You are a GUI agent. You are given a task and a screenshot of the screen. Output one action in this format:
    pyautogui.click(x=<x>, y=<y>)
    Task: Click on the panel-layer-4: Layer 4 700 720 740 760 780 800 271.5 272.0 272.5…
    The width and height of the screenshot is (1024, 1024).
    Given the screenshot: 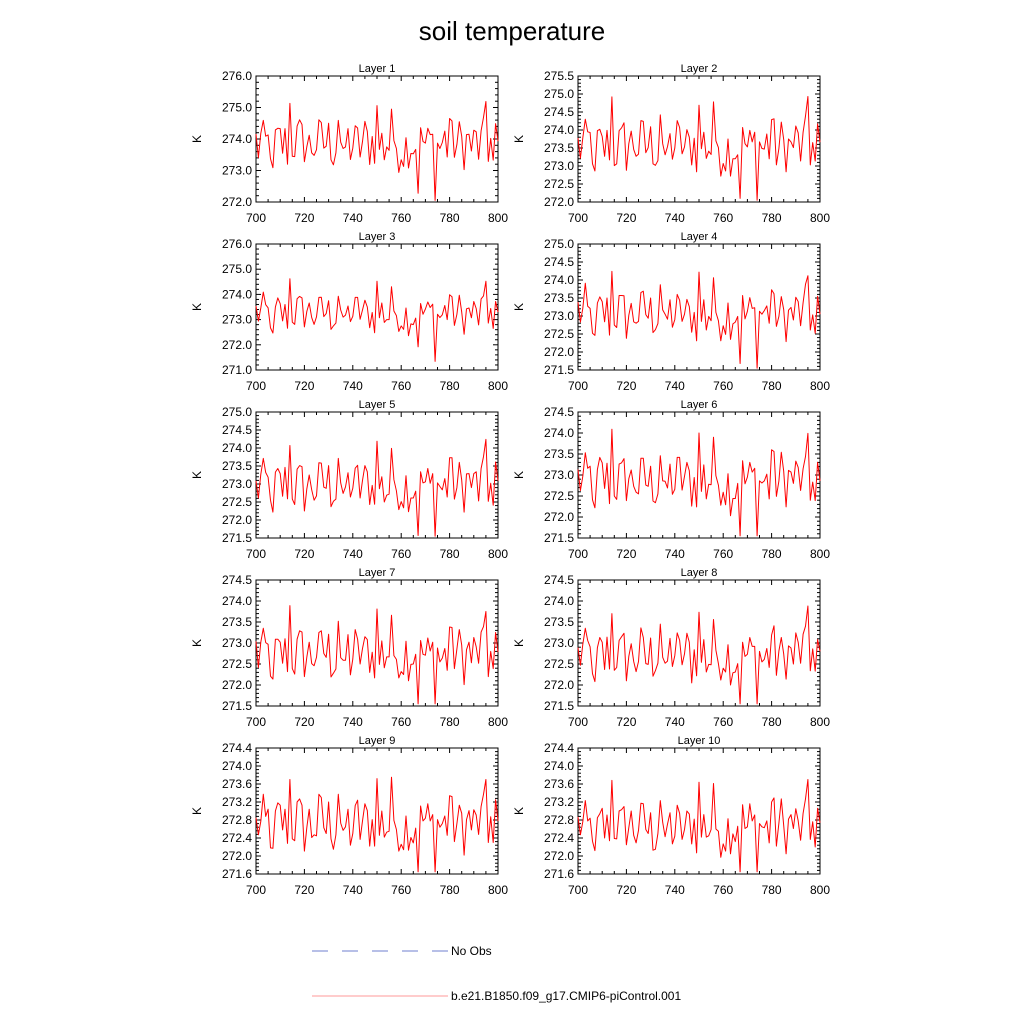 What is the action you would take?
    pyautogui.click(x=671, y=312)
    